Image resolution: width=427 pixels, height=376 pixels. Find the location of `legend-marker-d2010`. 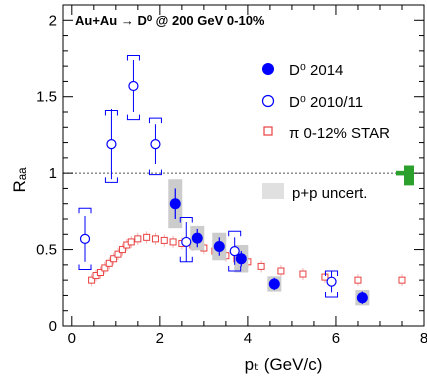

legend-marker-d2010 is located at coordinates (268, 101).